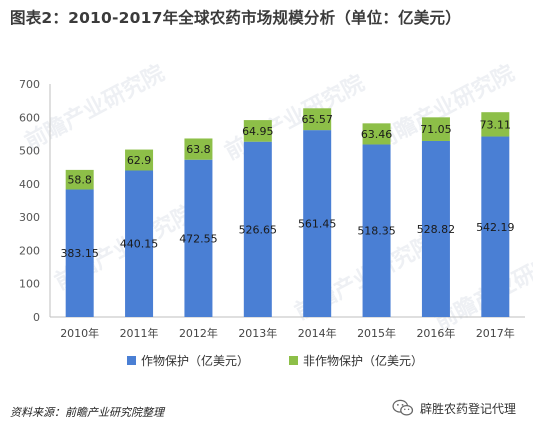 The width and height of the screenshot is (533, 432). I want to click on wechat-icon, so click(403, 407).